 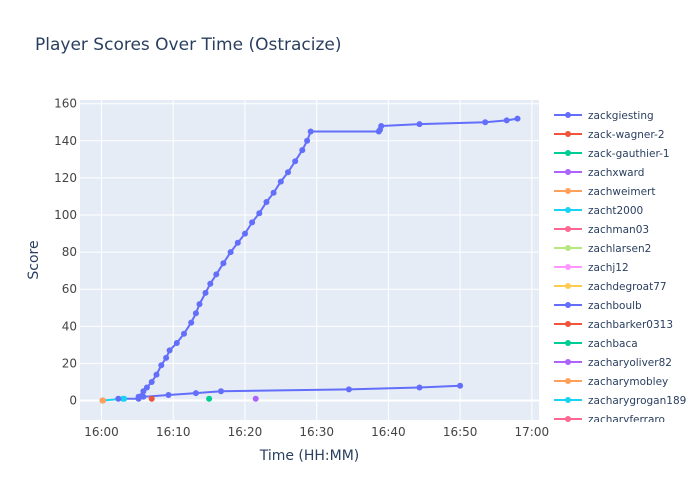 I want to click on x-tick-label: 16:20, so click(x=245, y=432).